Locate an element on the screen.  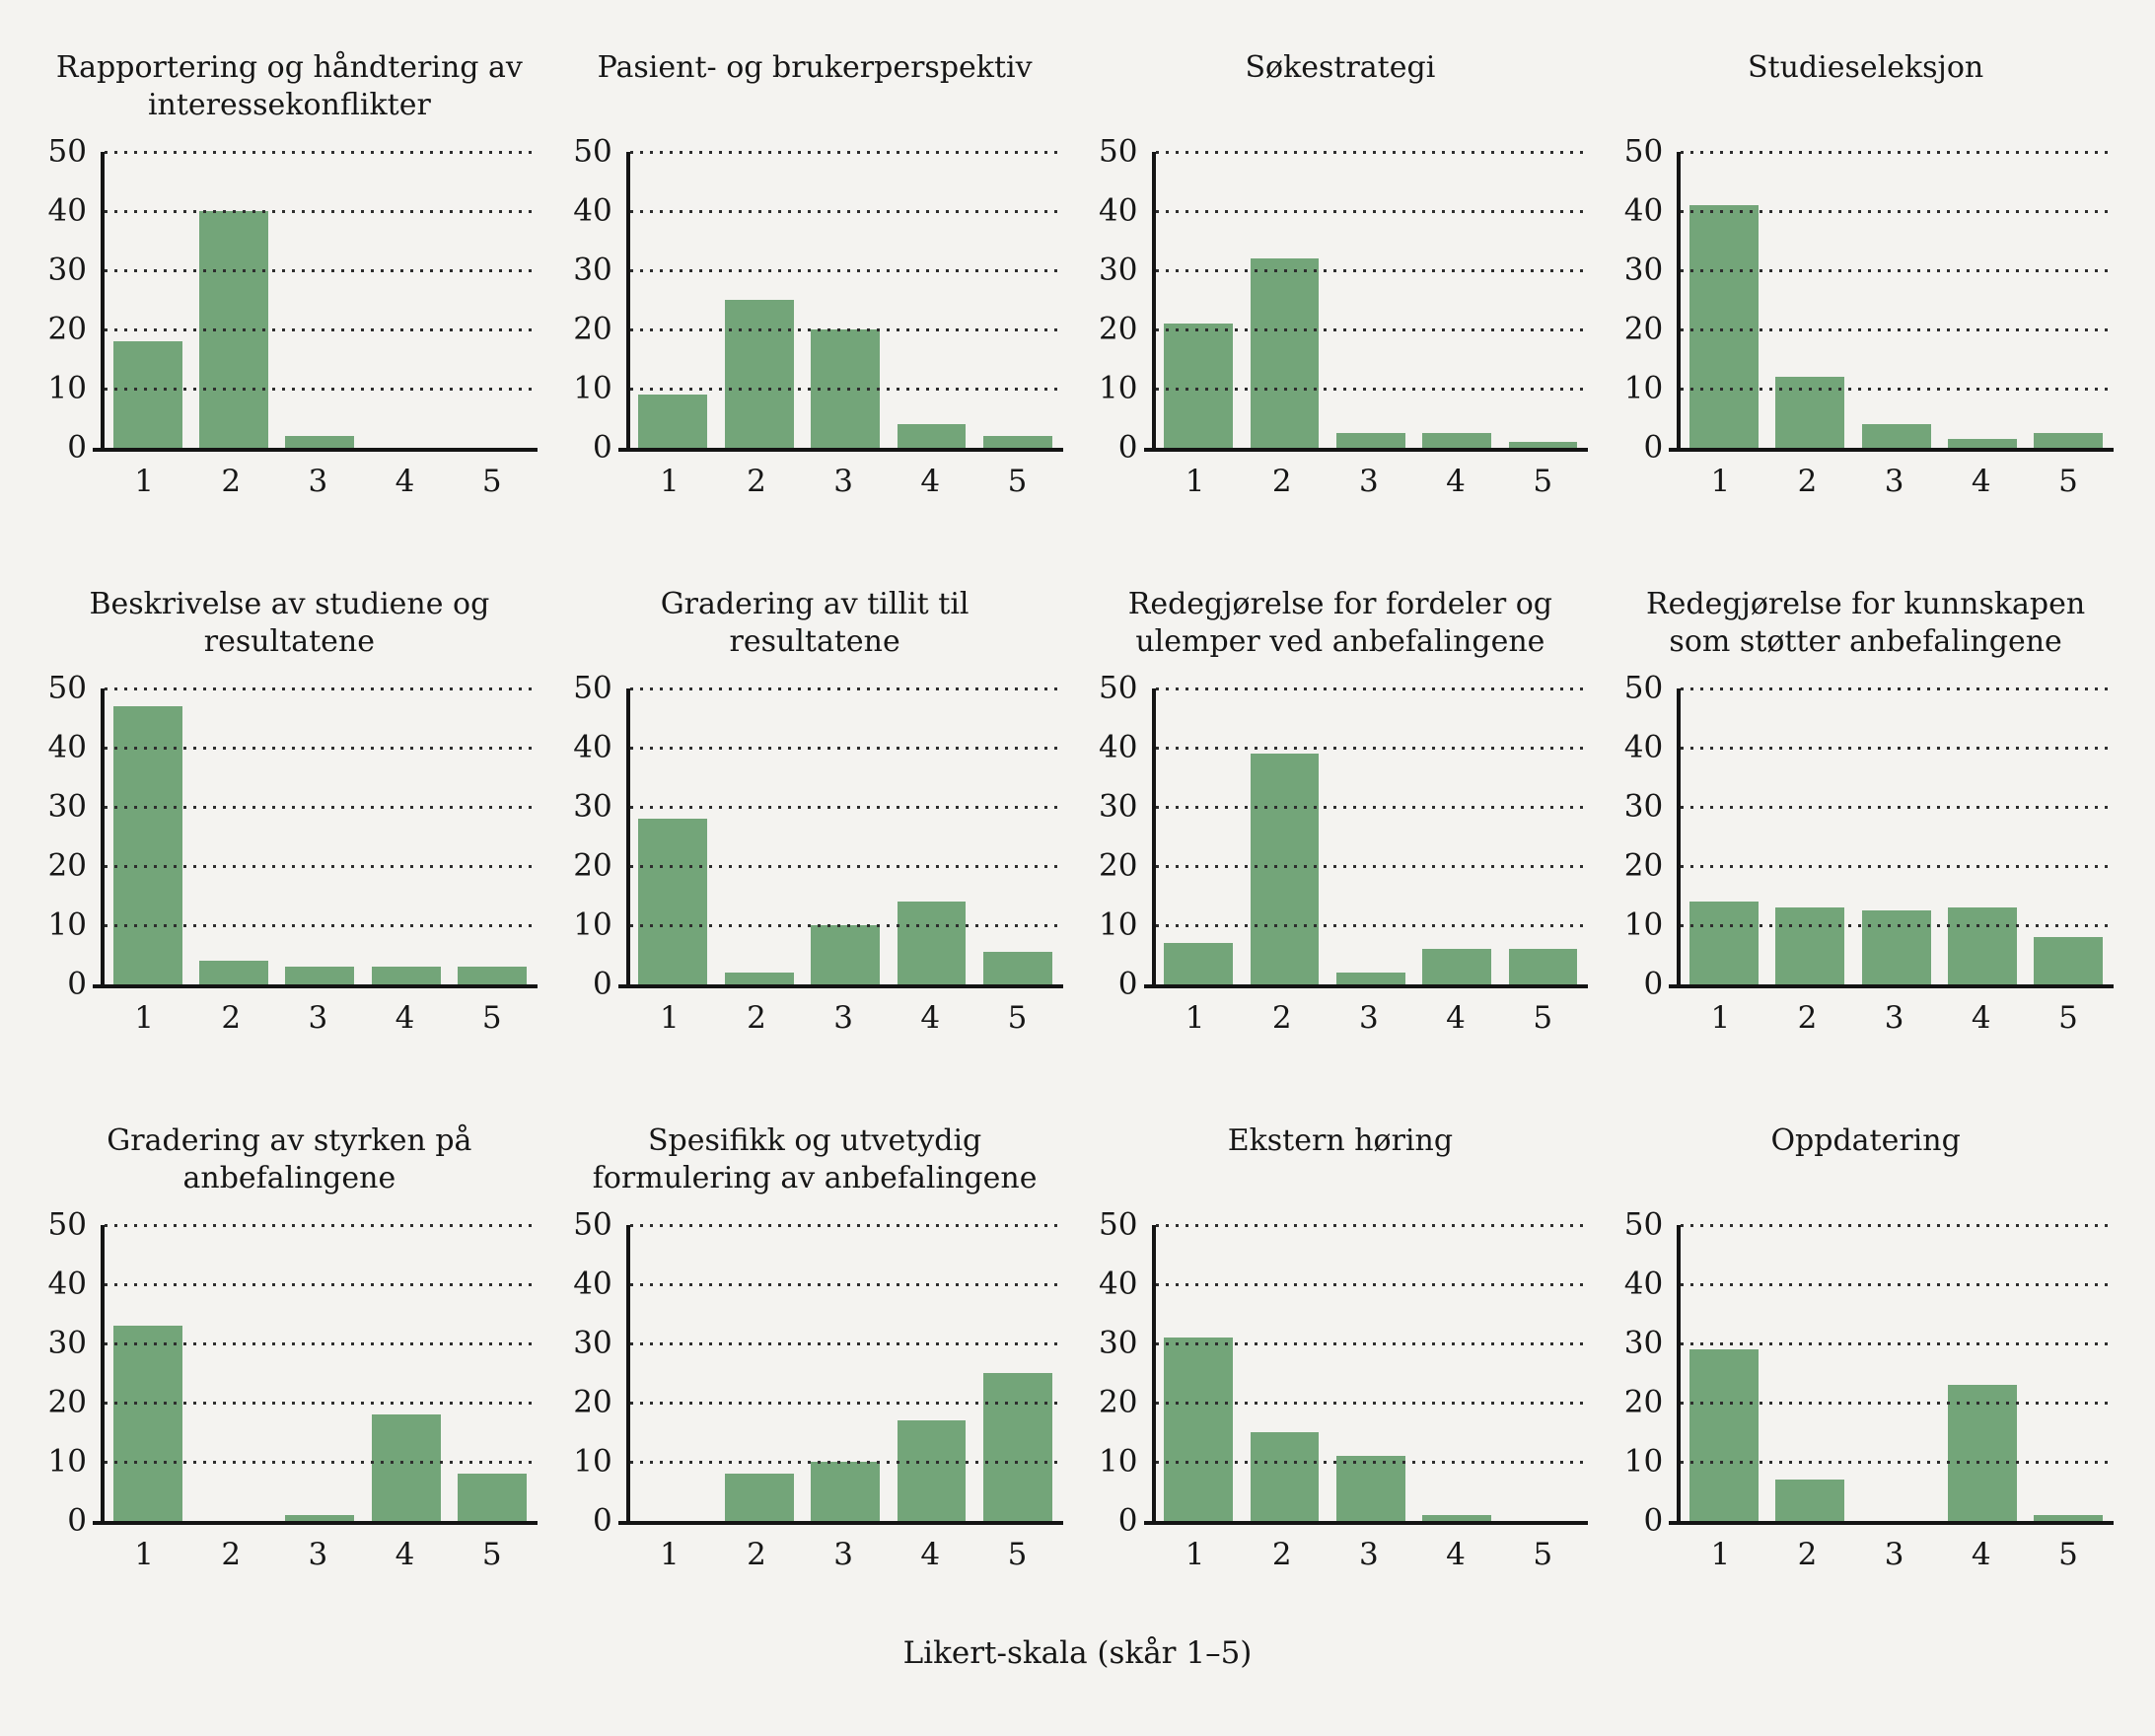
chart-title-text: Gradering av styrken på anbefalingene is located at coordinates (289, 1159).